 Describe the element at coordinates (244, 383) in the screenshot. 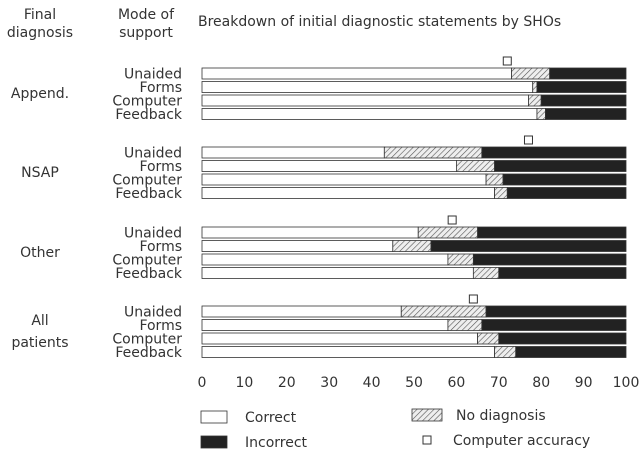

I see `x-tick-label: 10` at that location.